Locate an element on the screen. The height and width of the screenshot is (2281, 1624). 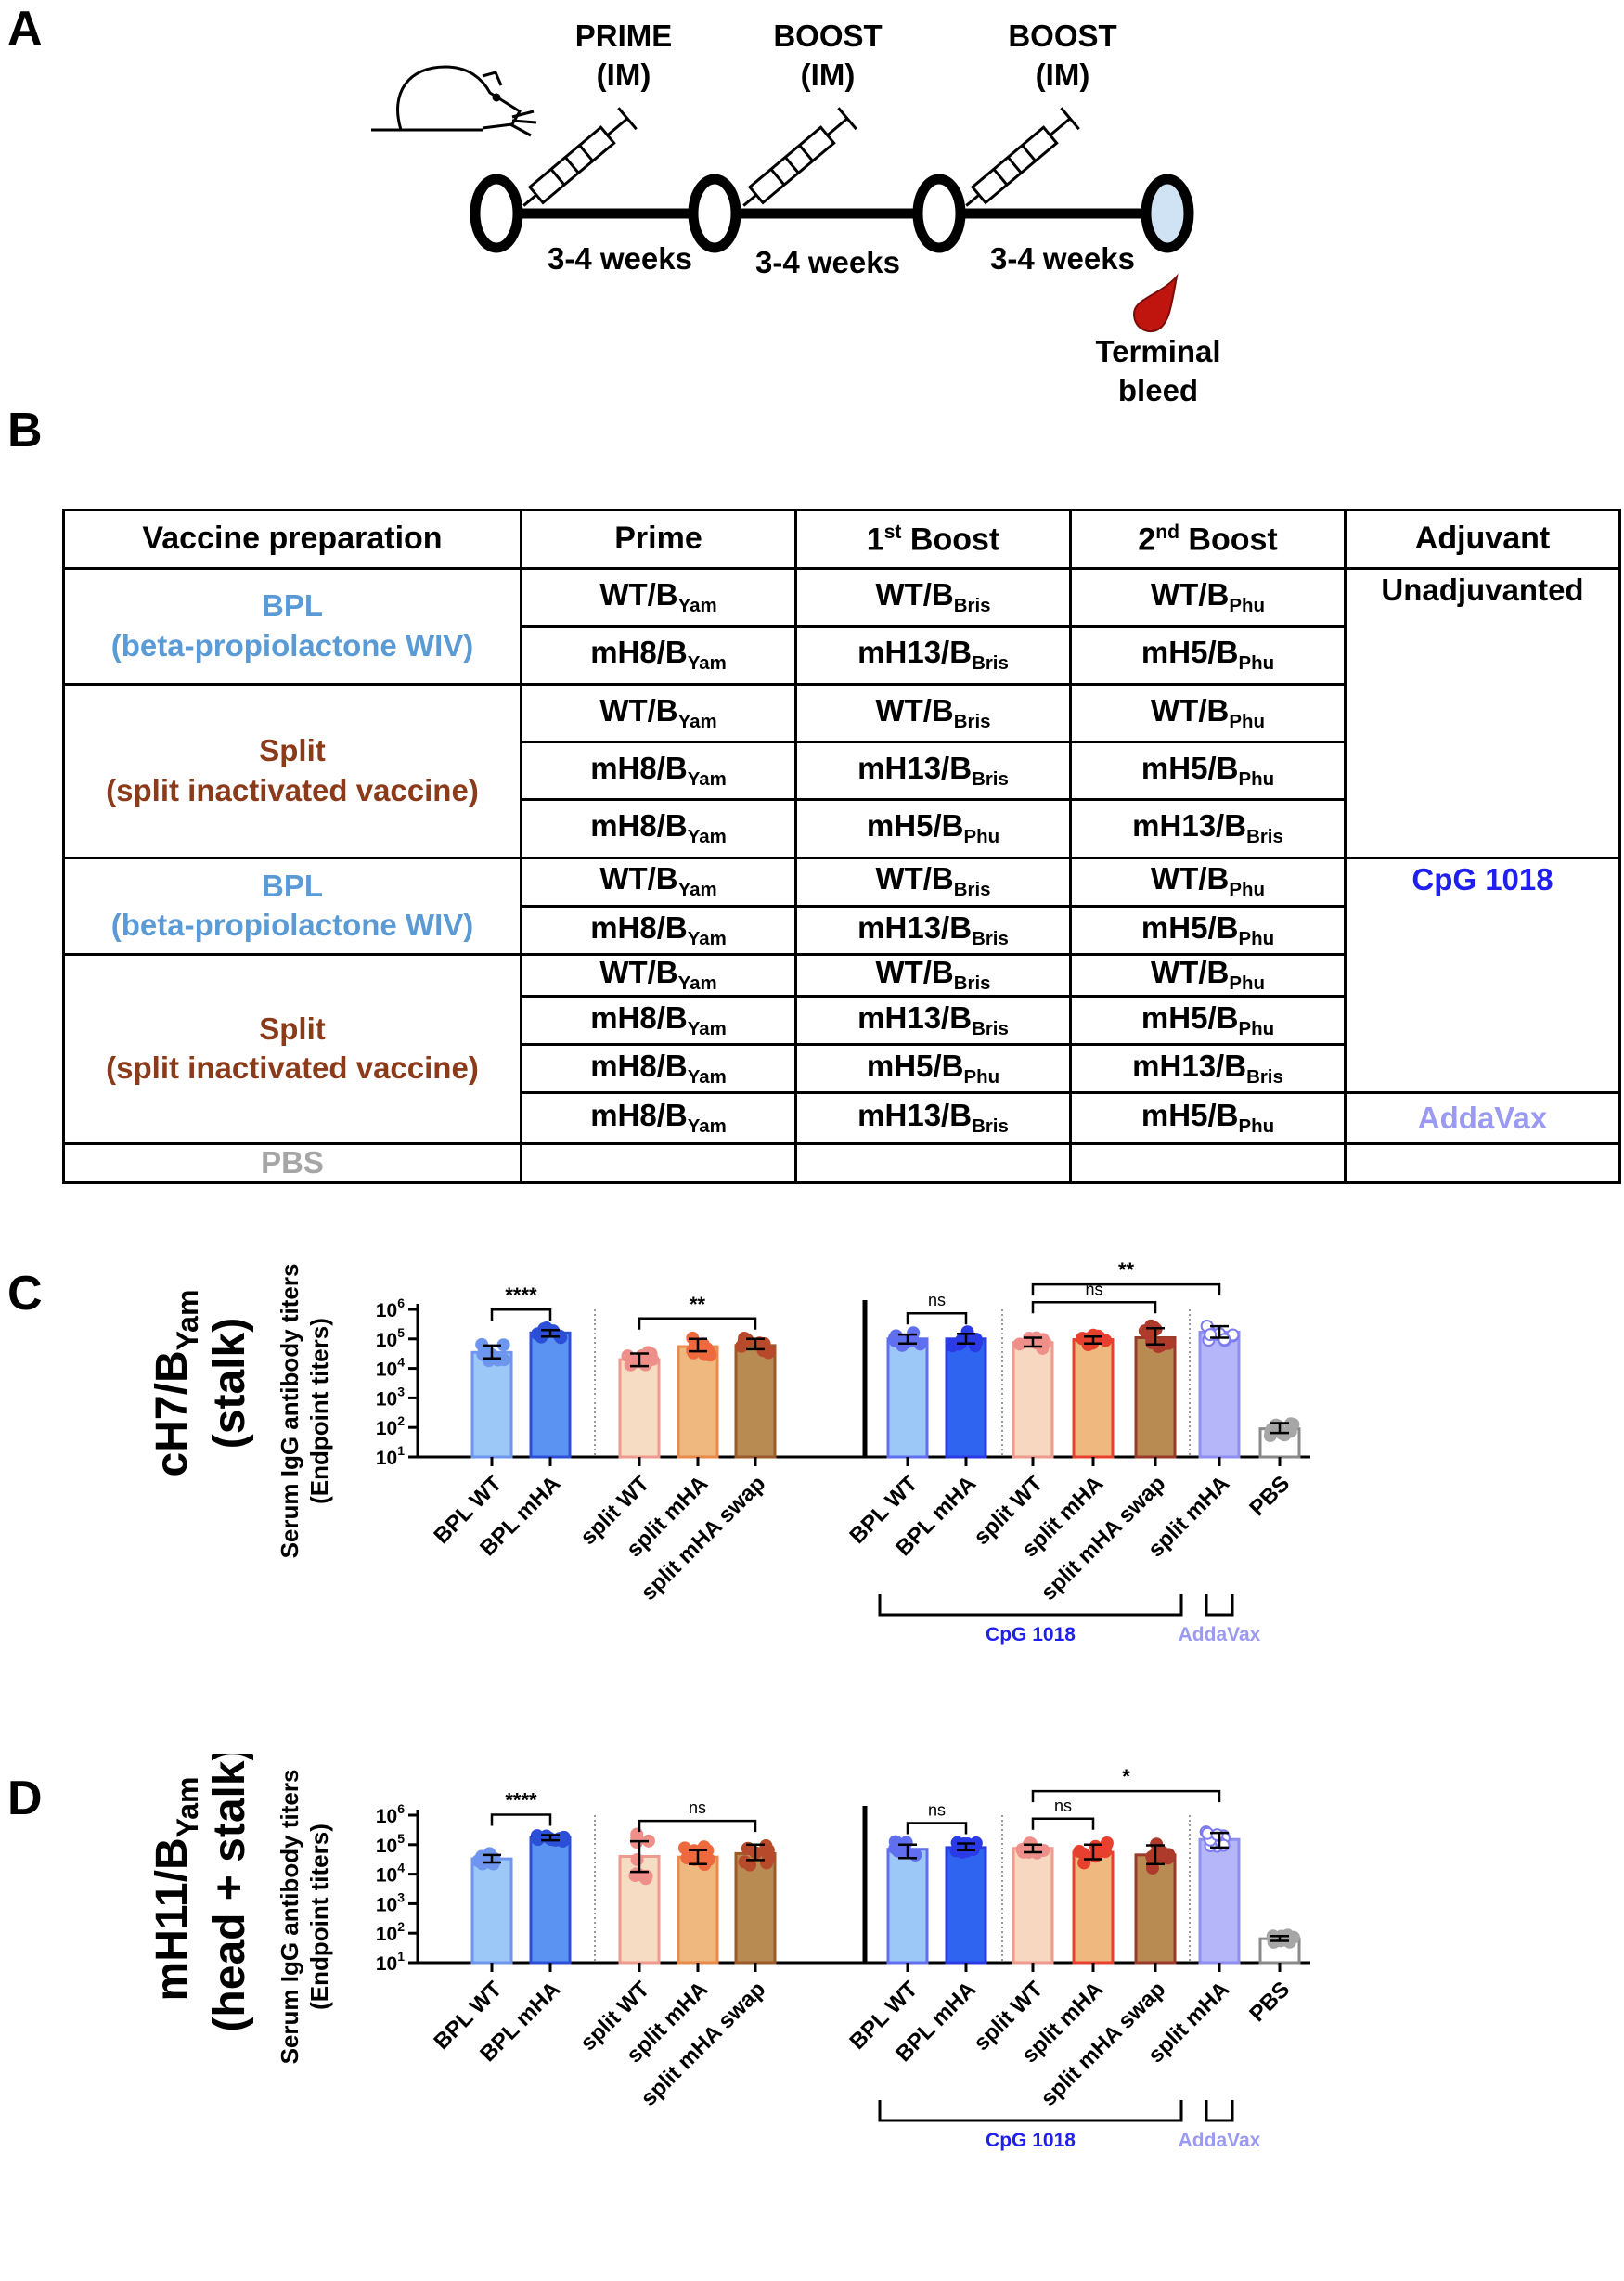
y-tick-exponent: 6 is located at coordinates (401, 1302).